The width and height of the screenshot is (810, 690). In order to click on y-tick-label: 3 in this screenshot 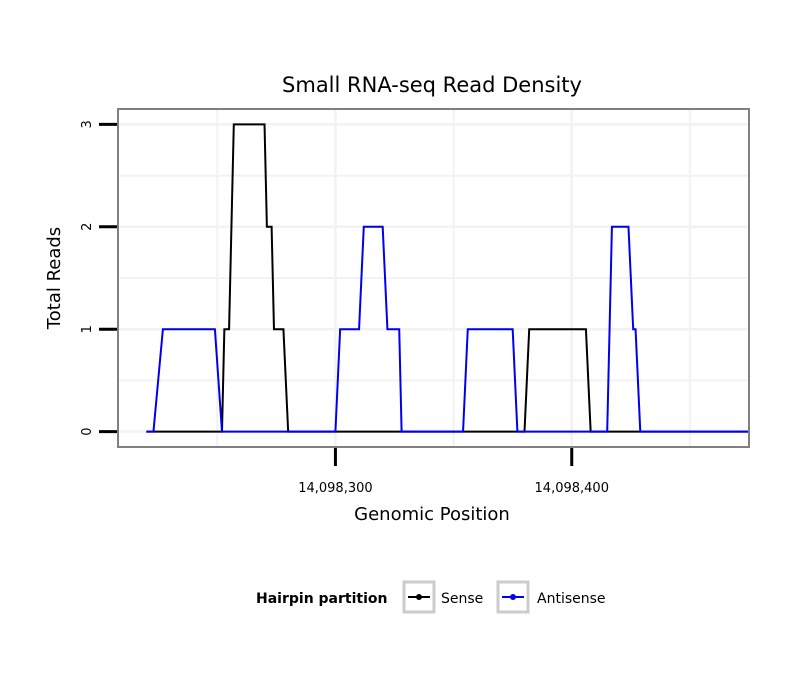, I will do `click(87, 124)`.